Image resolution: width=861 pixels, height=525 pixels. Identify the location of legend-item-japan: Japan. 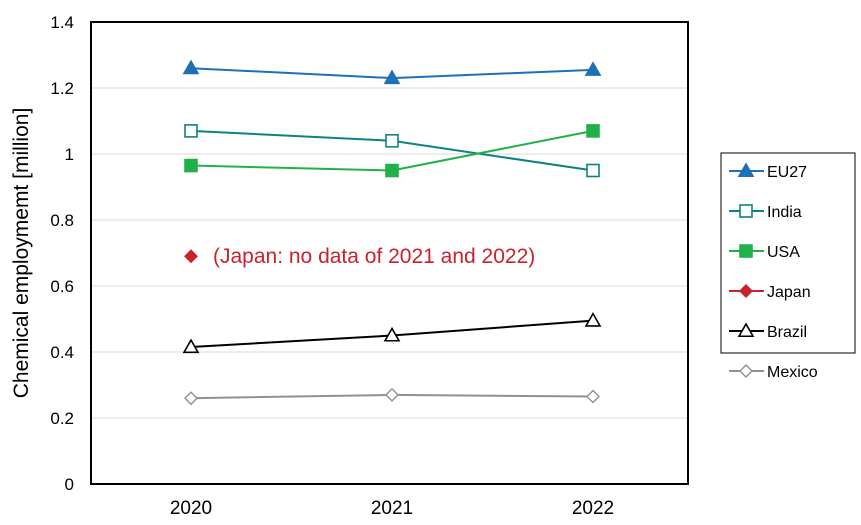
(770, 292).